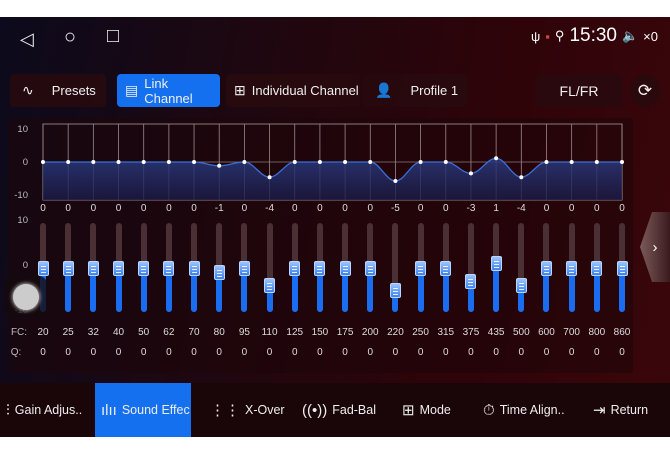 This screenshot has width=670, height=453. I want to click on assist-ball-icon, so click(26, 297).